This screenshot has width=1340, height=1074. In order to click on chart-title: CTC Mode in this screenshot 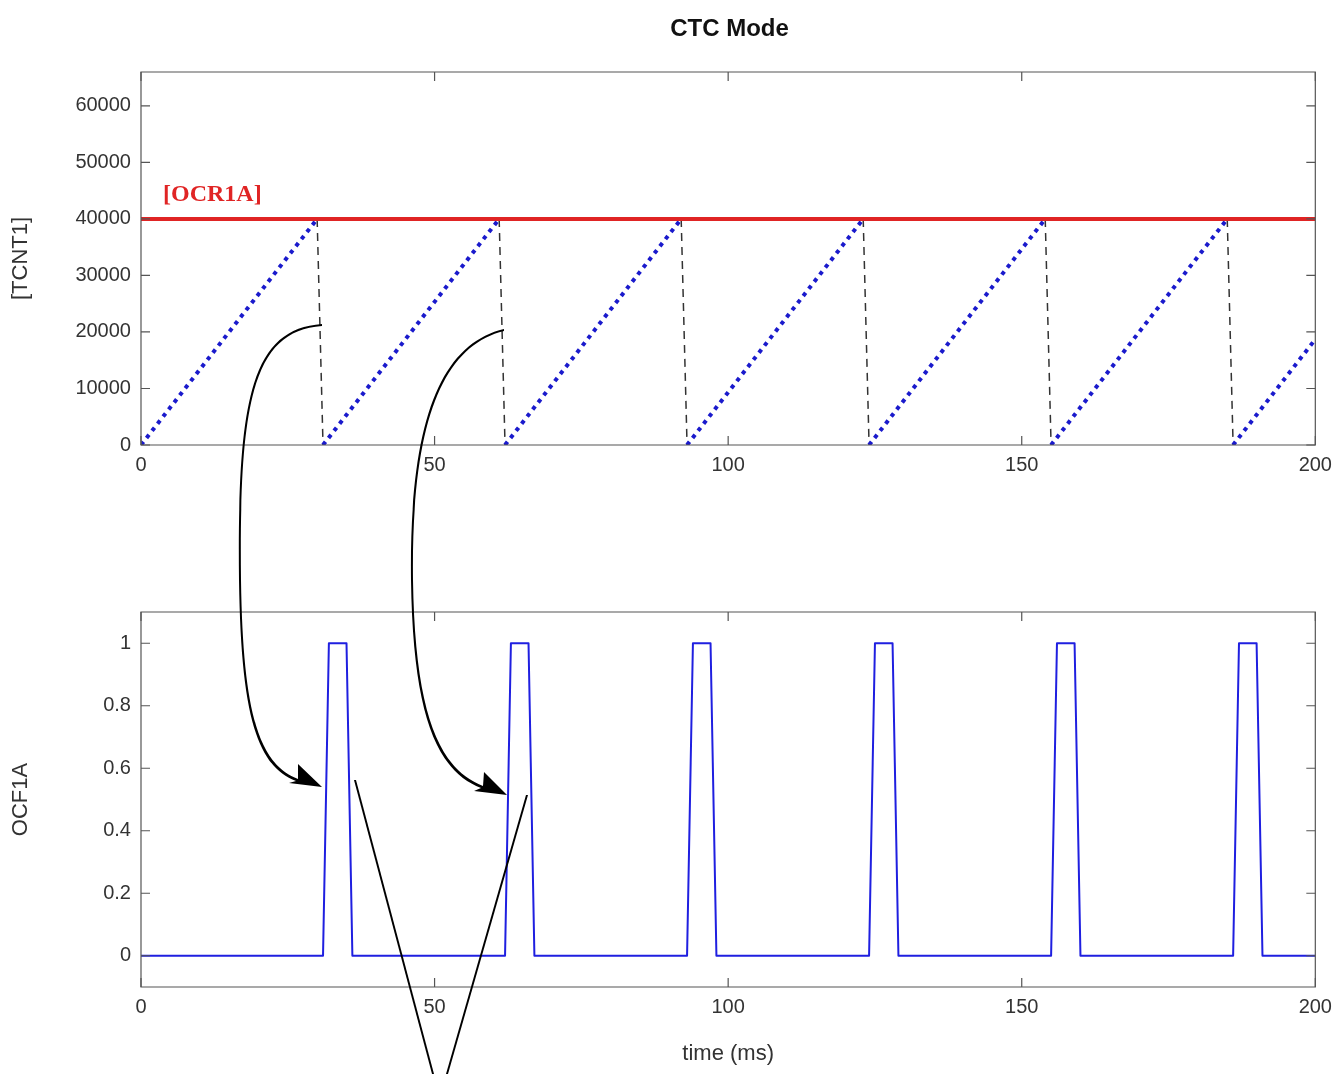, I will do `click(729, 28)`.